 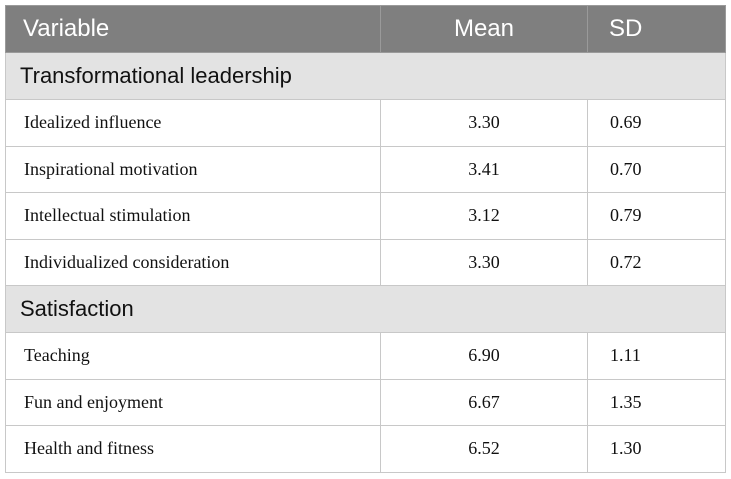 What do you see at coordinates (193, 123) in the screenshot?
I see `cell-variable: Idealized influence` at bounding box center [193, 123].